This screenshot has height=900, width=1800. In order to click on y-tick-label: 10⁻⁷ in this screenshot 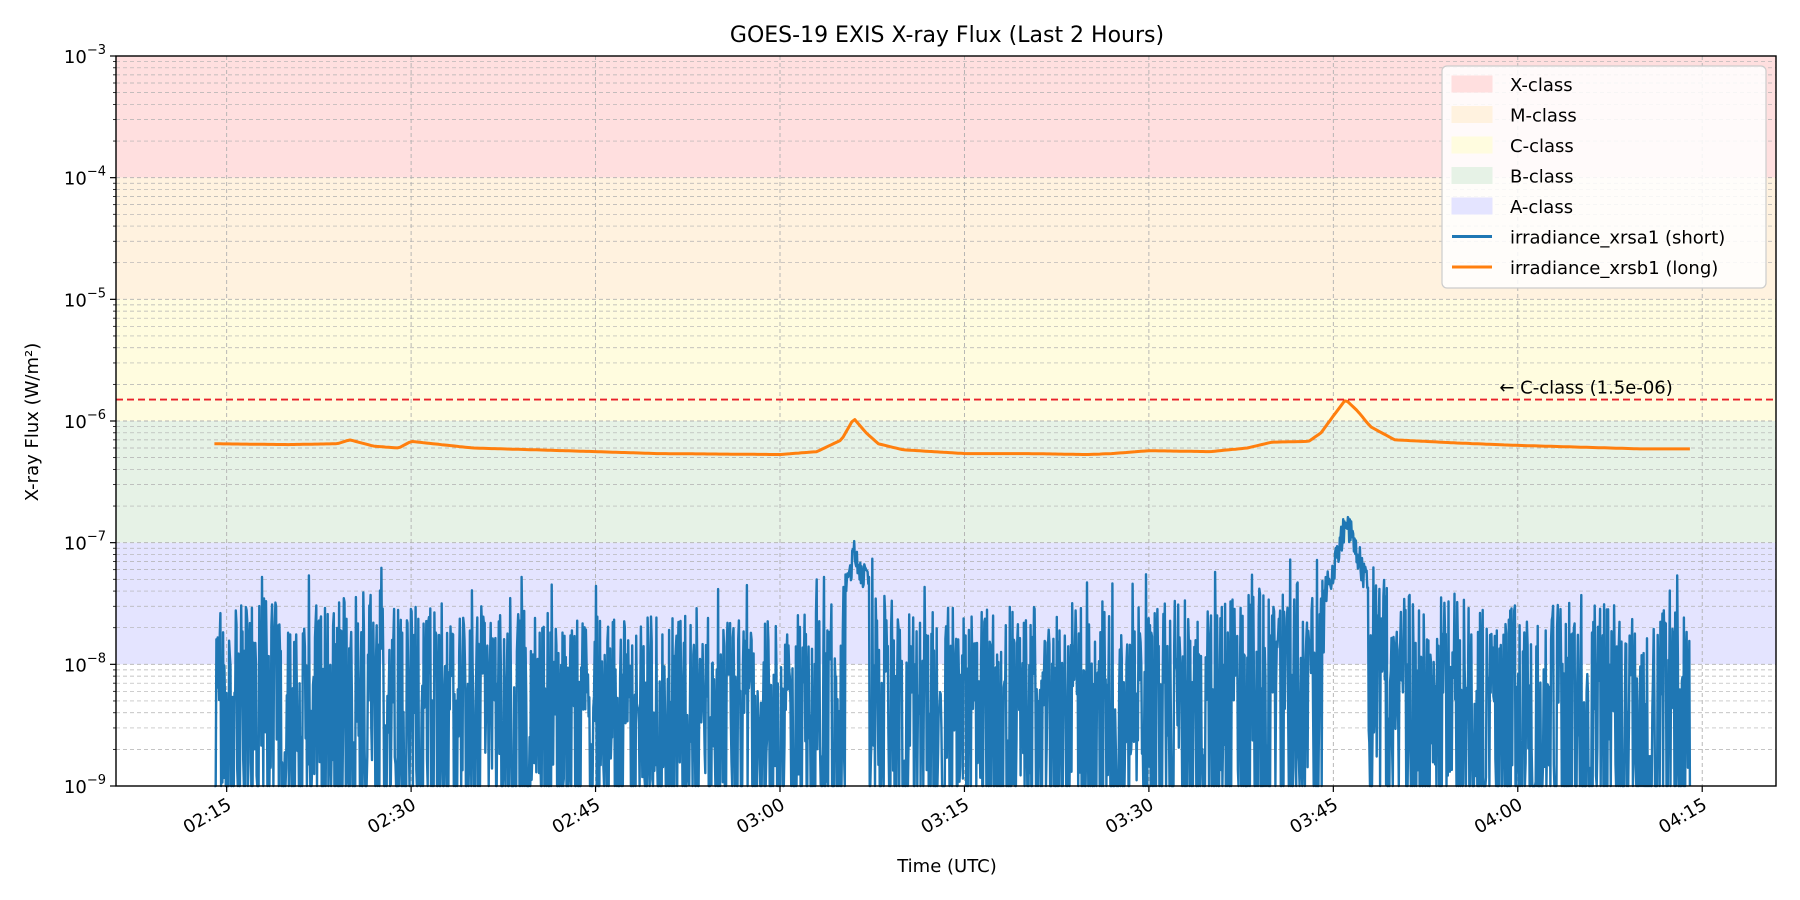, I will do `click(85, 542)`.